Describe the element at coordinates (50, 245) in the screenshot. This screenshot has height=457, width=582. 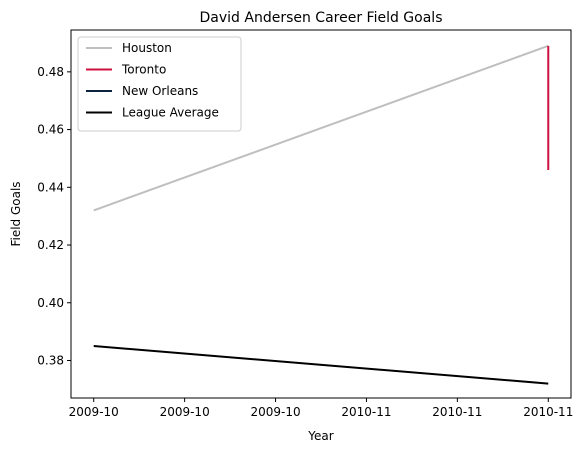
I see `y-tick-label: 0.42` at that location.